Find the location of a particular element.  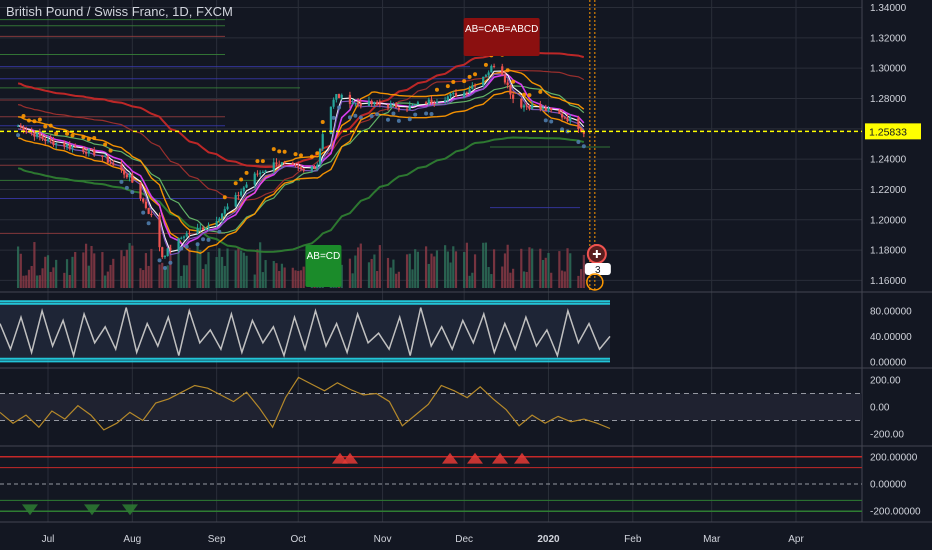

price-tick-label: 1.32000 is located at coordinates (888, 38).